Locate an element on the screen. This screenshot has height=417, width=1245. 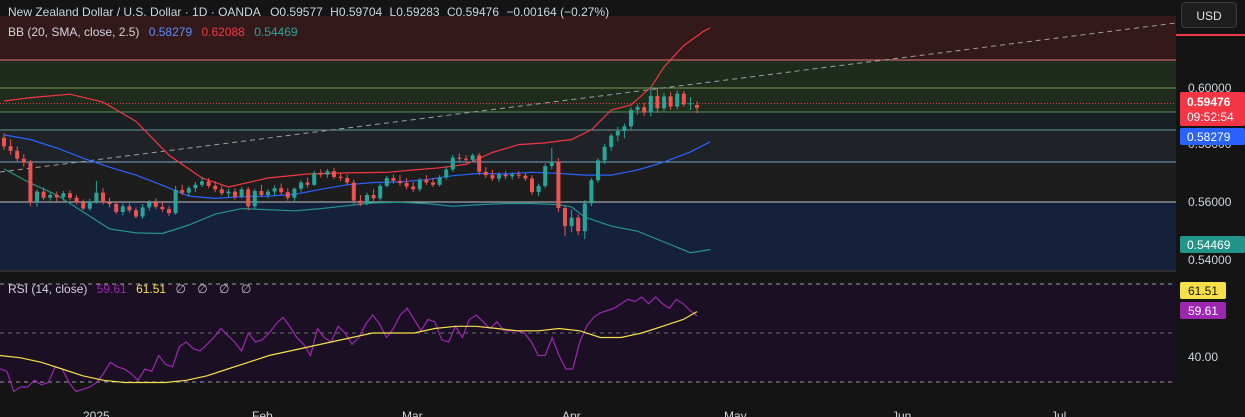
rsi-legend: RSI (14, close) 59.61 61.51 ∅ ∅ ∅ ∅ is located at coordinates (132, 289).